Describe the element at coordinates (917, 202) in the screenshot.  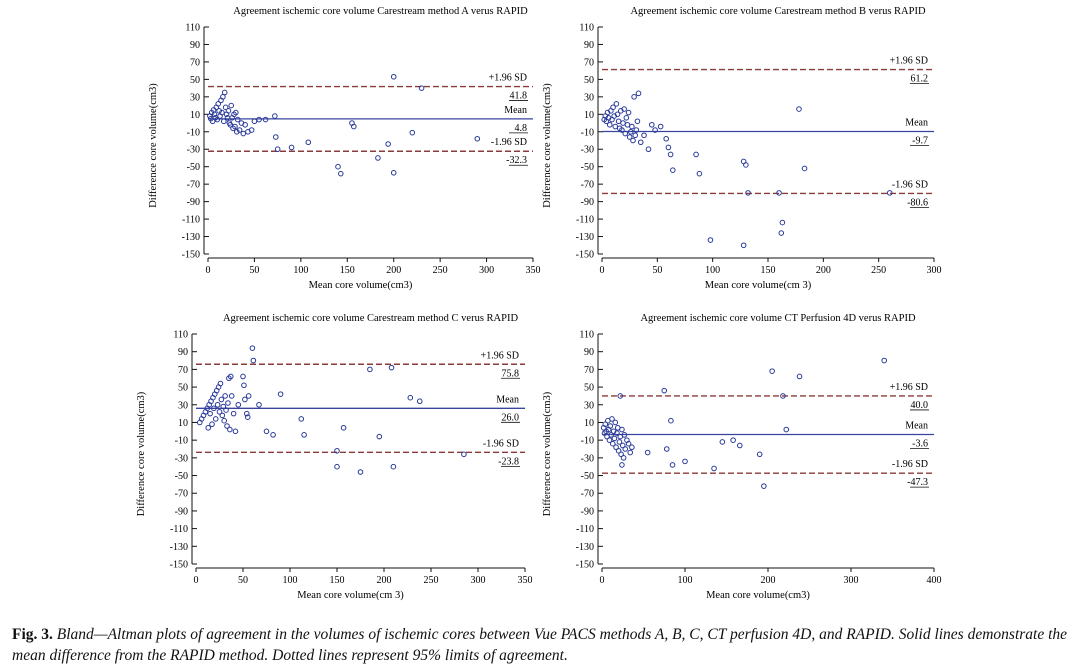
I see `lower-limit-value: -80.6` at that location.